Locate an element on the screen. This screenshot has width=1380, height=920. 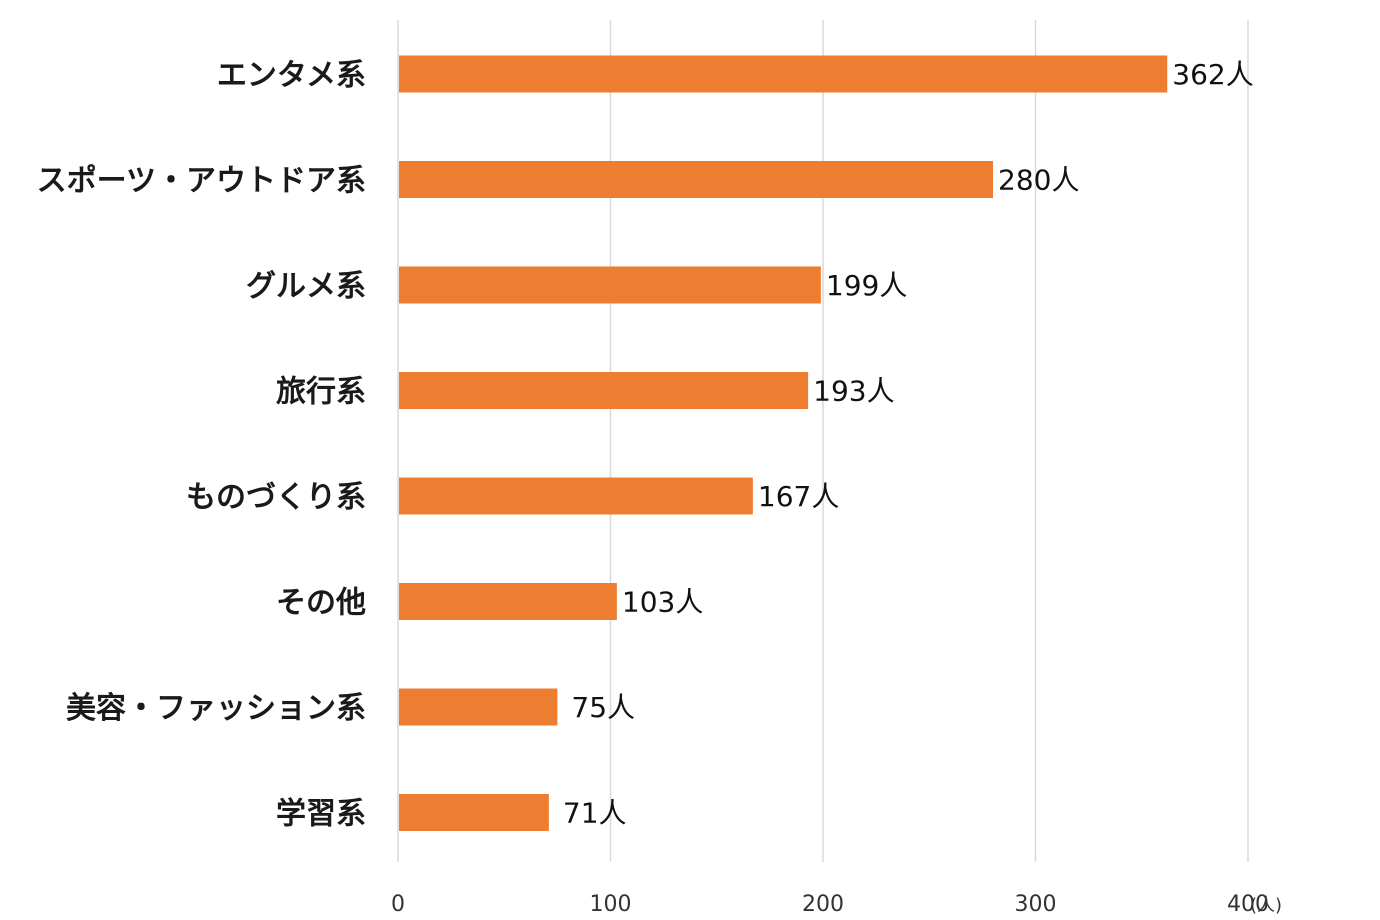
data-label: 193人 is located at coordinates (853, 391).